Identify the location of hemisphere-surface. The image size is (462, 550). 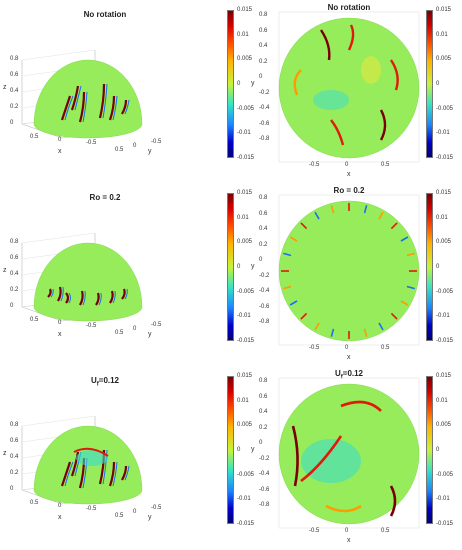
(88, 282).